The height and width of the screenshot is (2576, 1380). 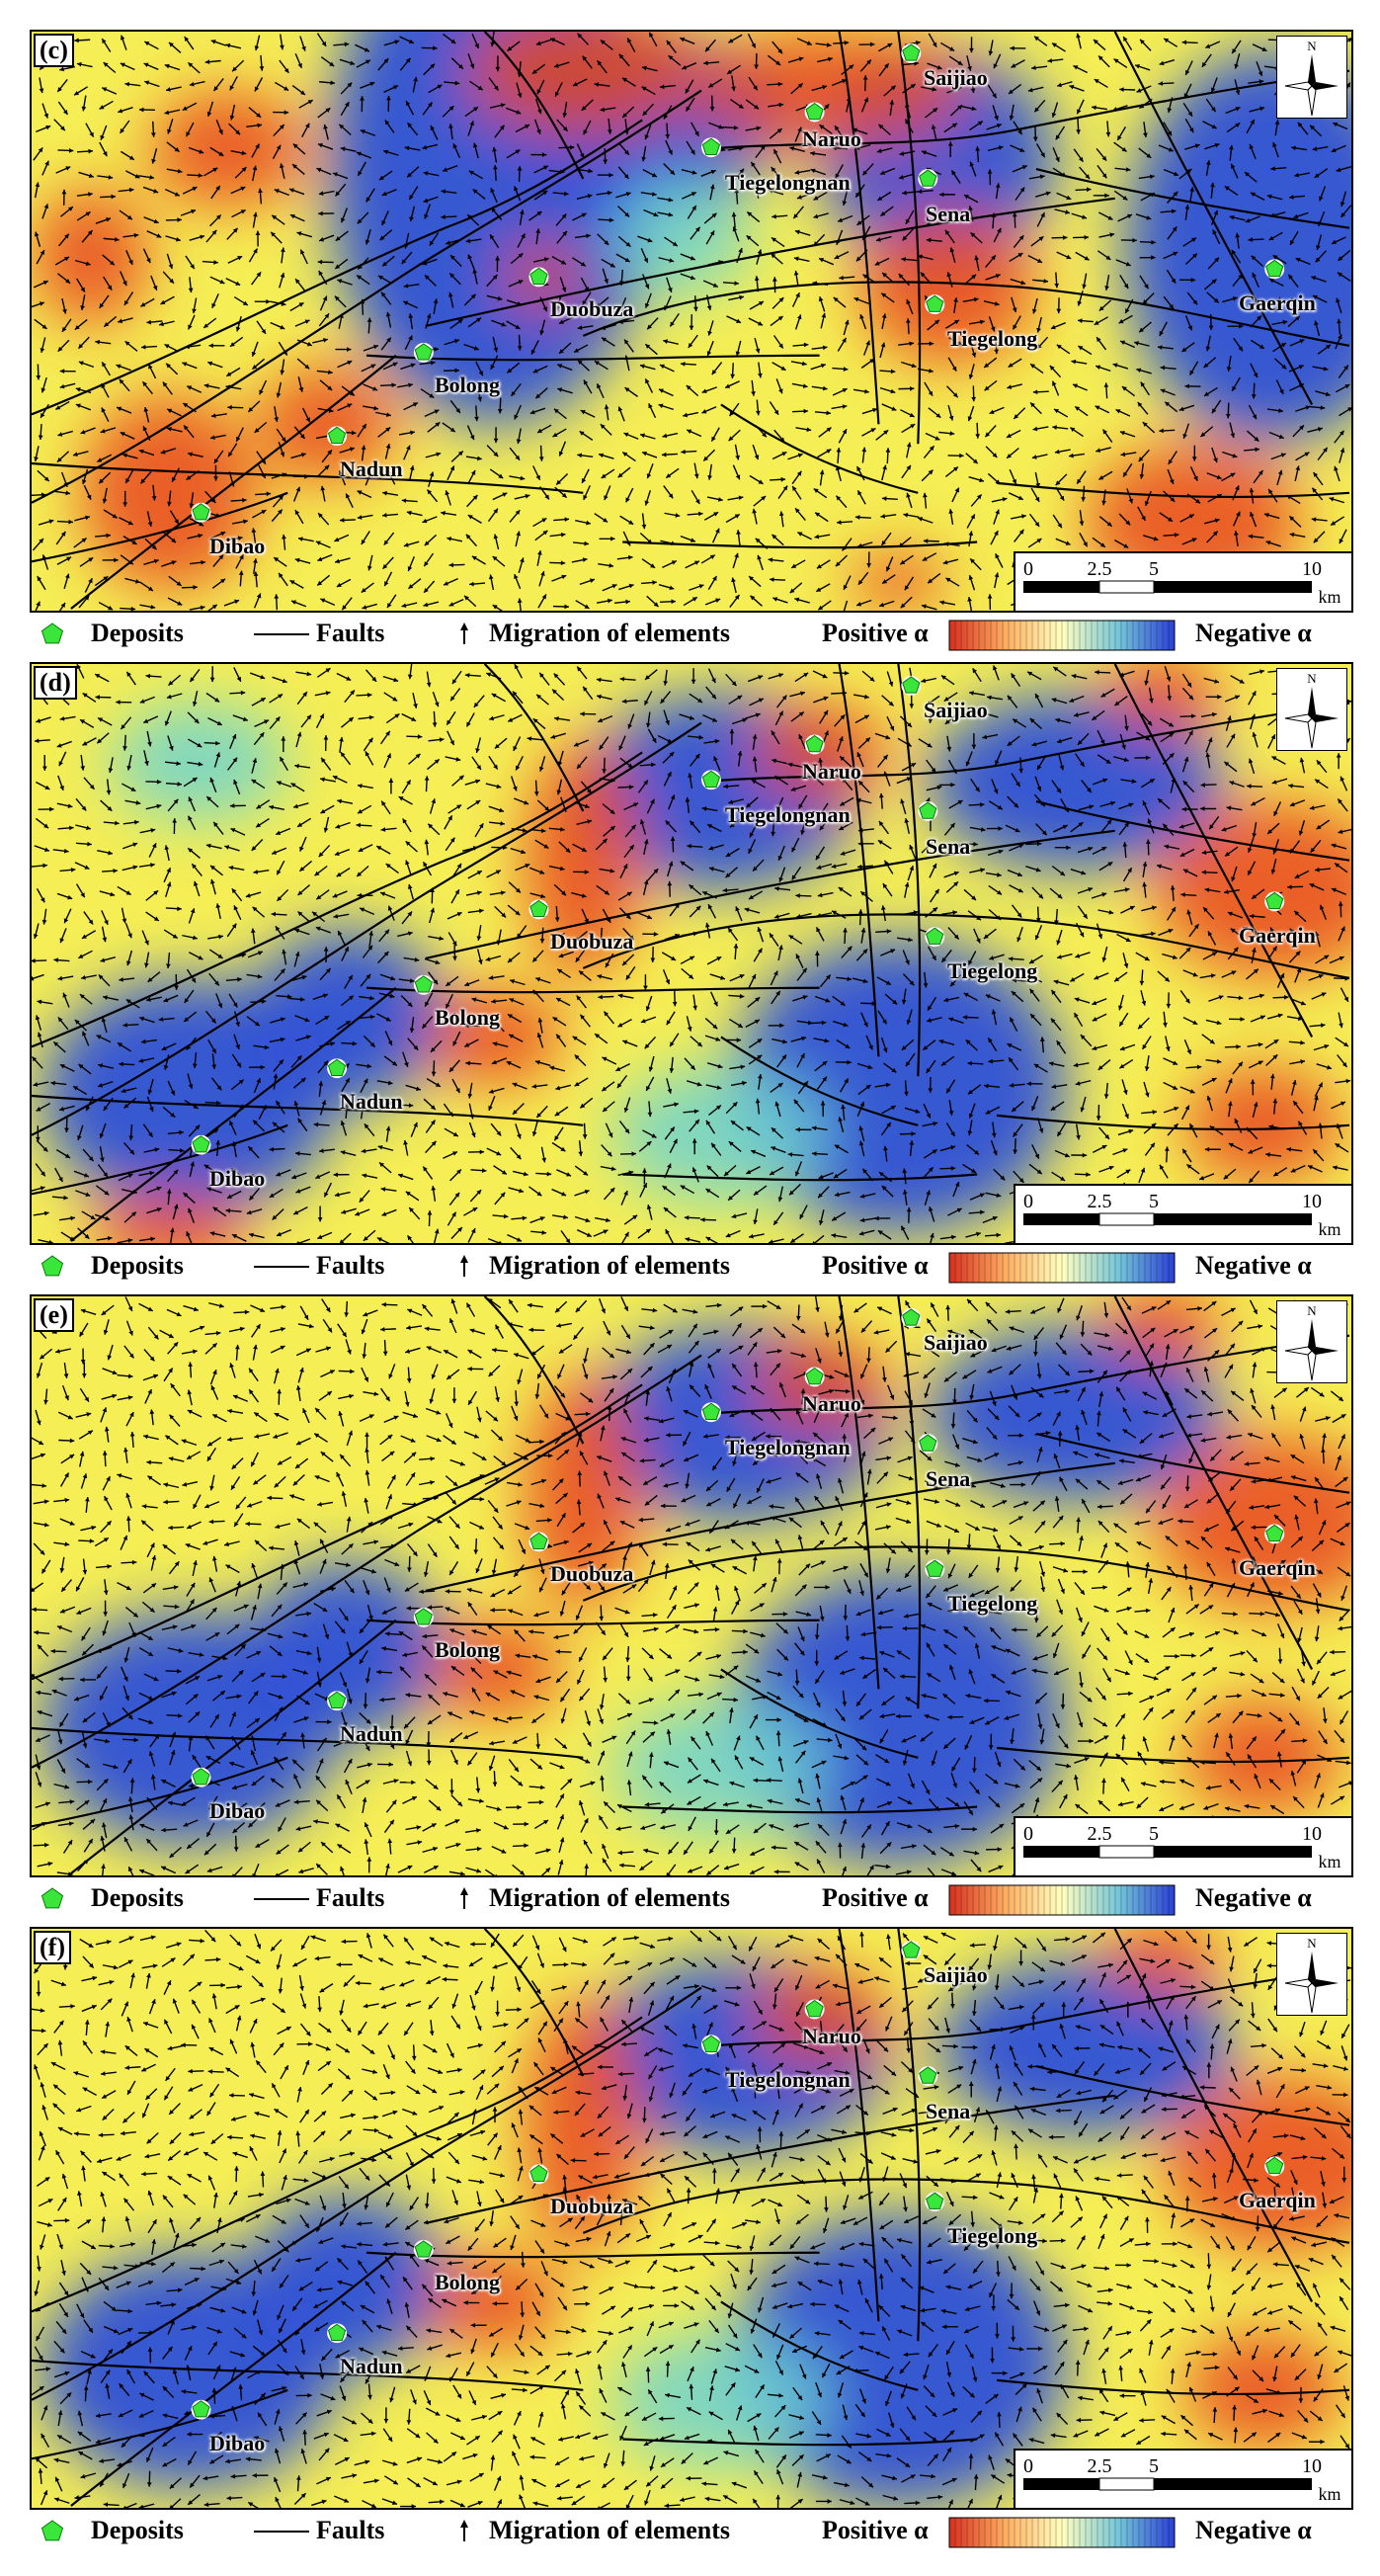 I want to click on legend-positive-alpha: Positive α, so click(x=875, y=633).